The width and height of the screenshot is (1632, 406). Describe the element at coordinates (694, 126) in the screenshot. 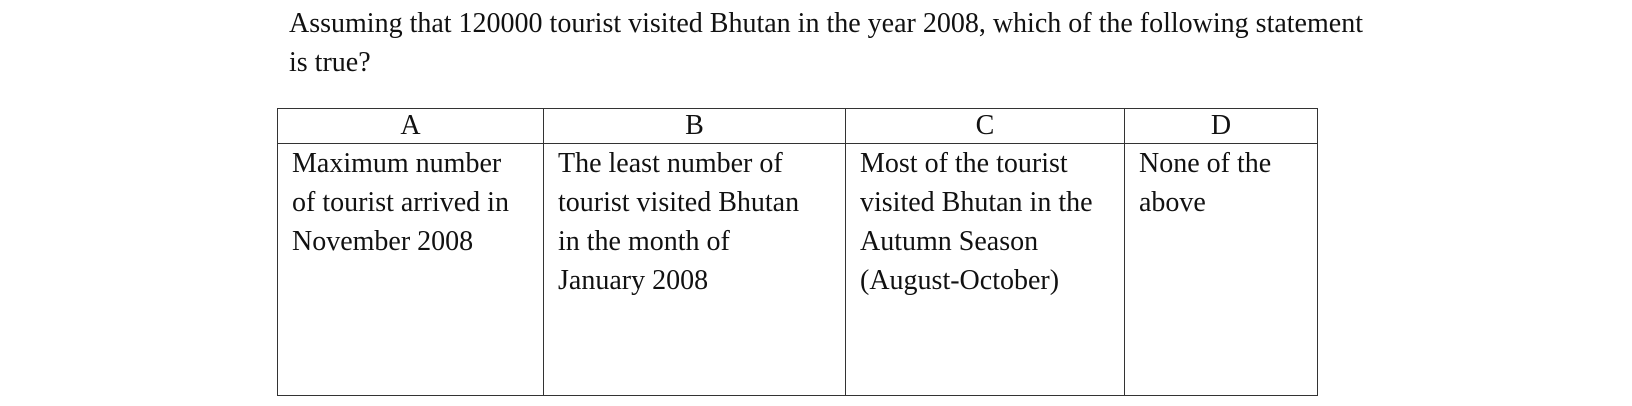

I see `option-b-letter: B` at that location.